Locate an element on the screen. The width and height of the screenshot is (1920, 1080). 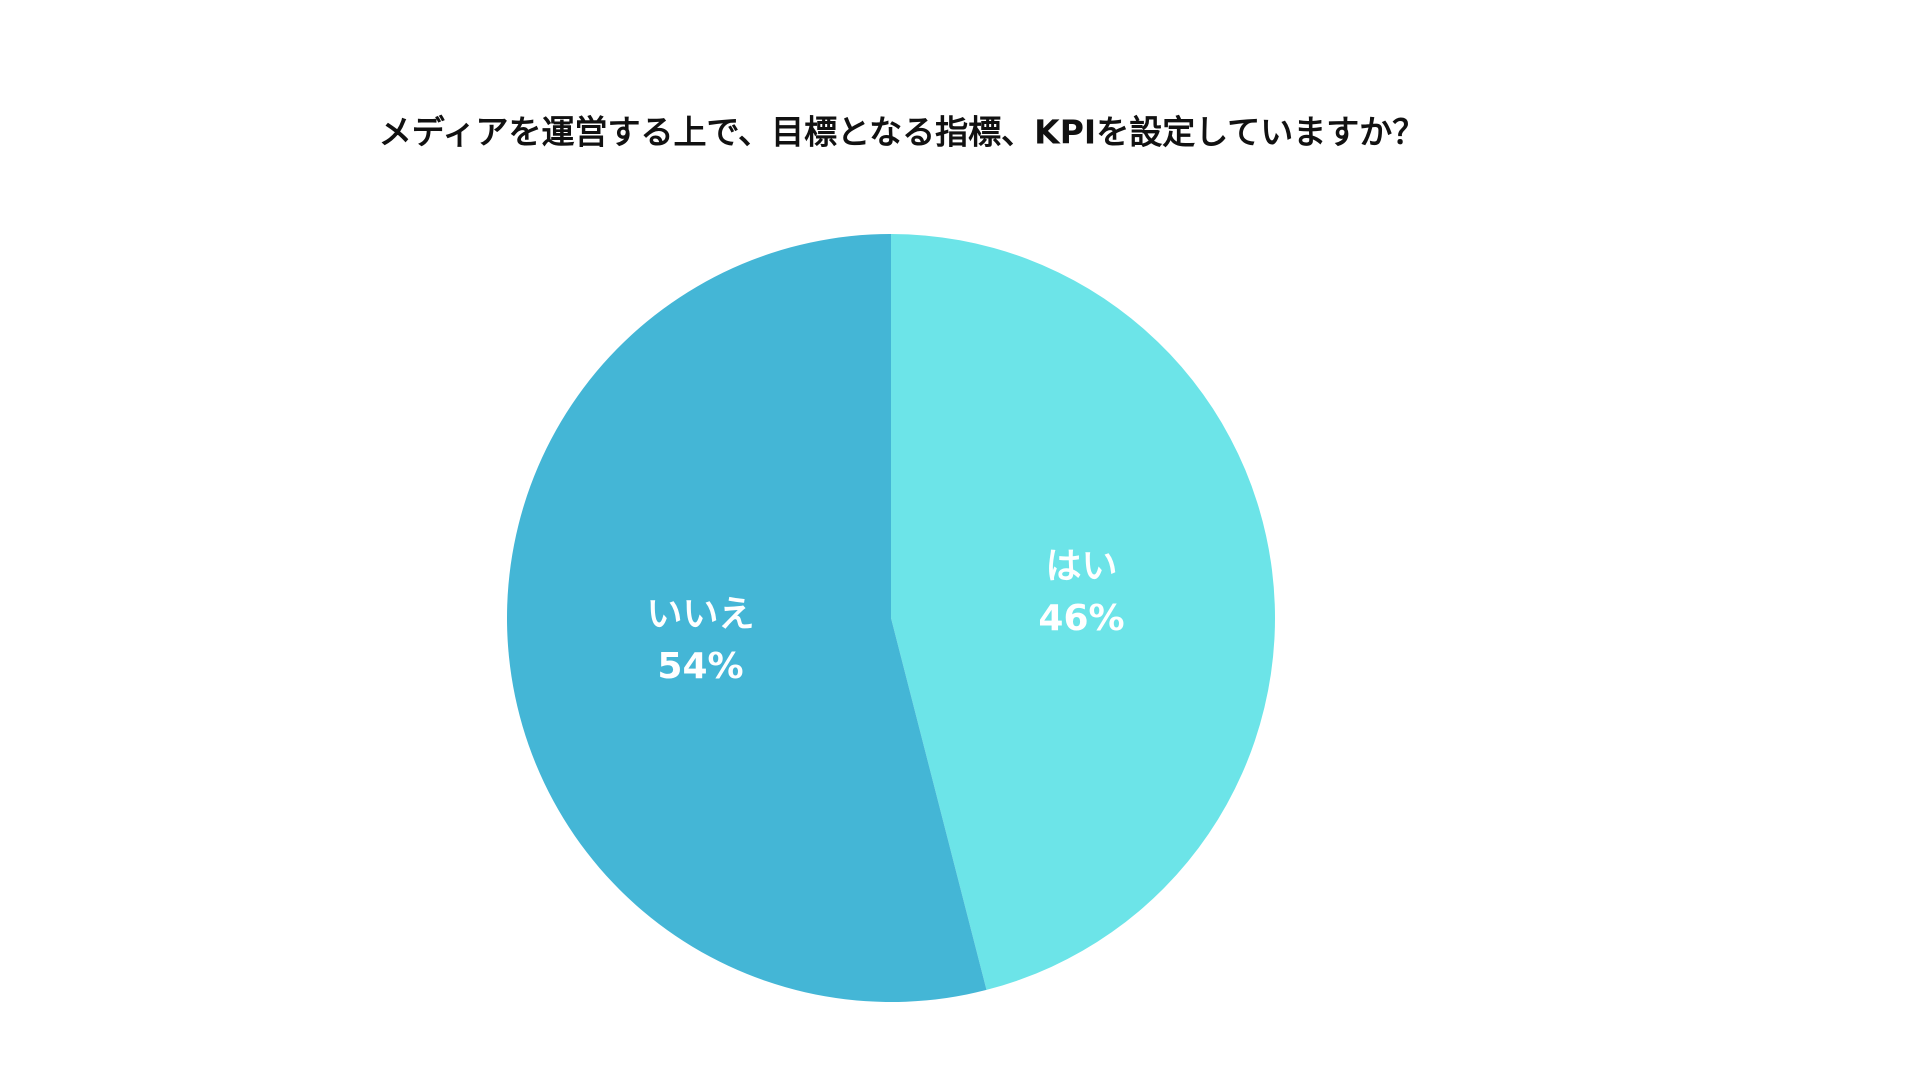
slice-label: はい is located at coordinates (1081, 566).